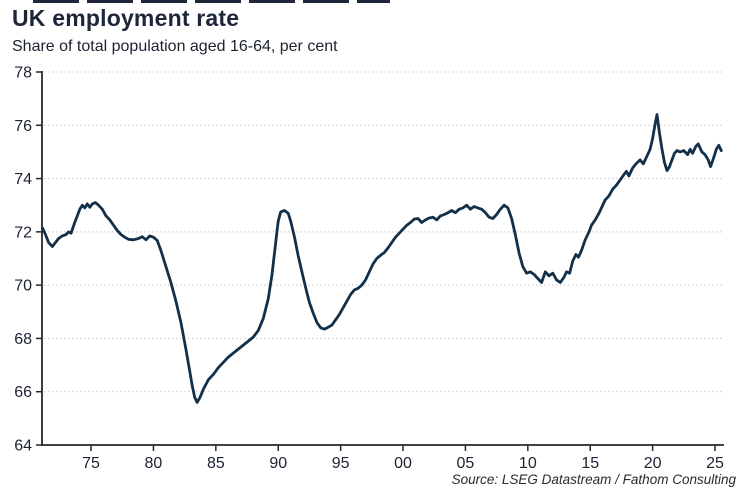  What do you see at coordinates (653, 463) in the screenshot?
I see `x-axis-tick-label: 20` at bounding box center [653, 463].